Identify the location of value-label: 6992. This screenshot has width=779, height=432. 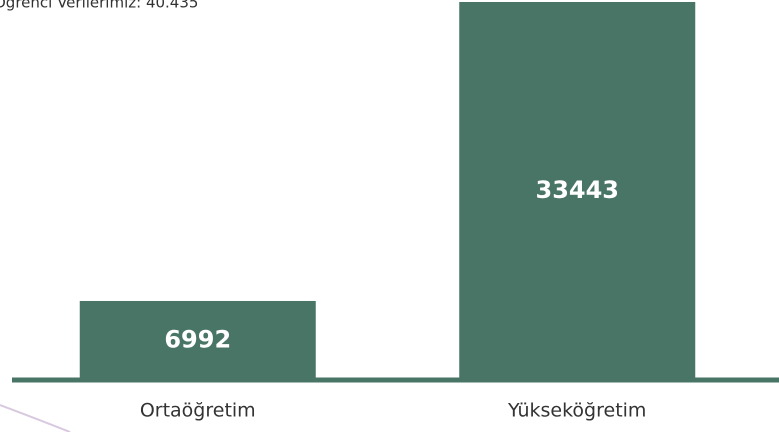
(197, 339).